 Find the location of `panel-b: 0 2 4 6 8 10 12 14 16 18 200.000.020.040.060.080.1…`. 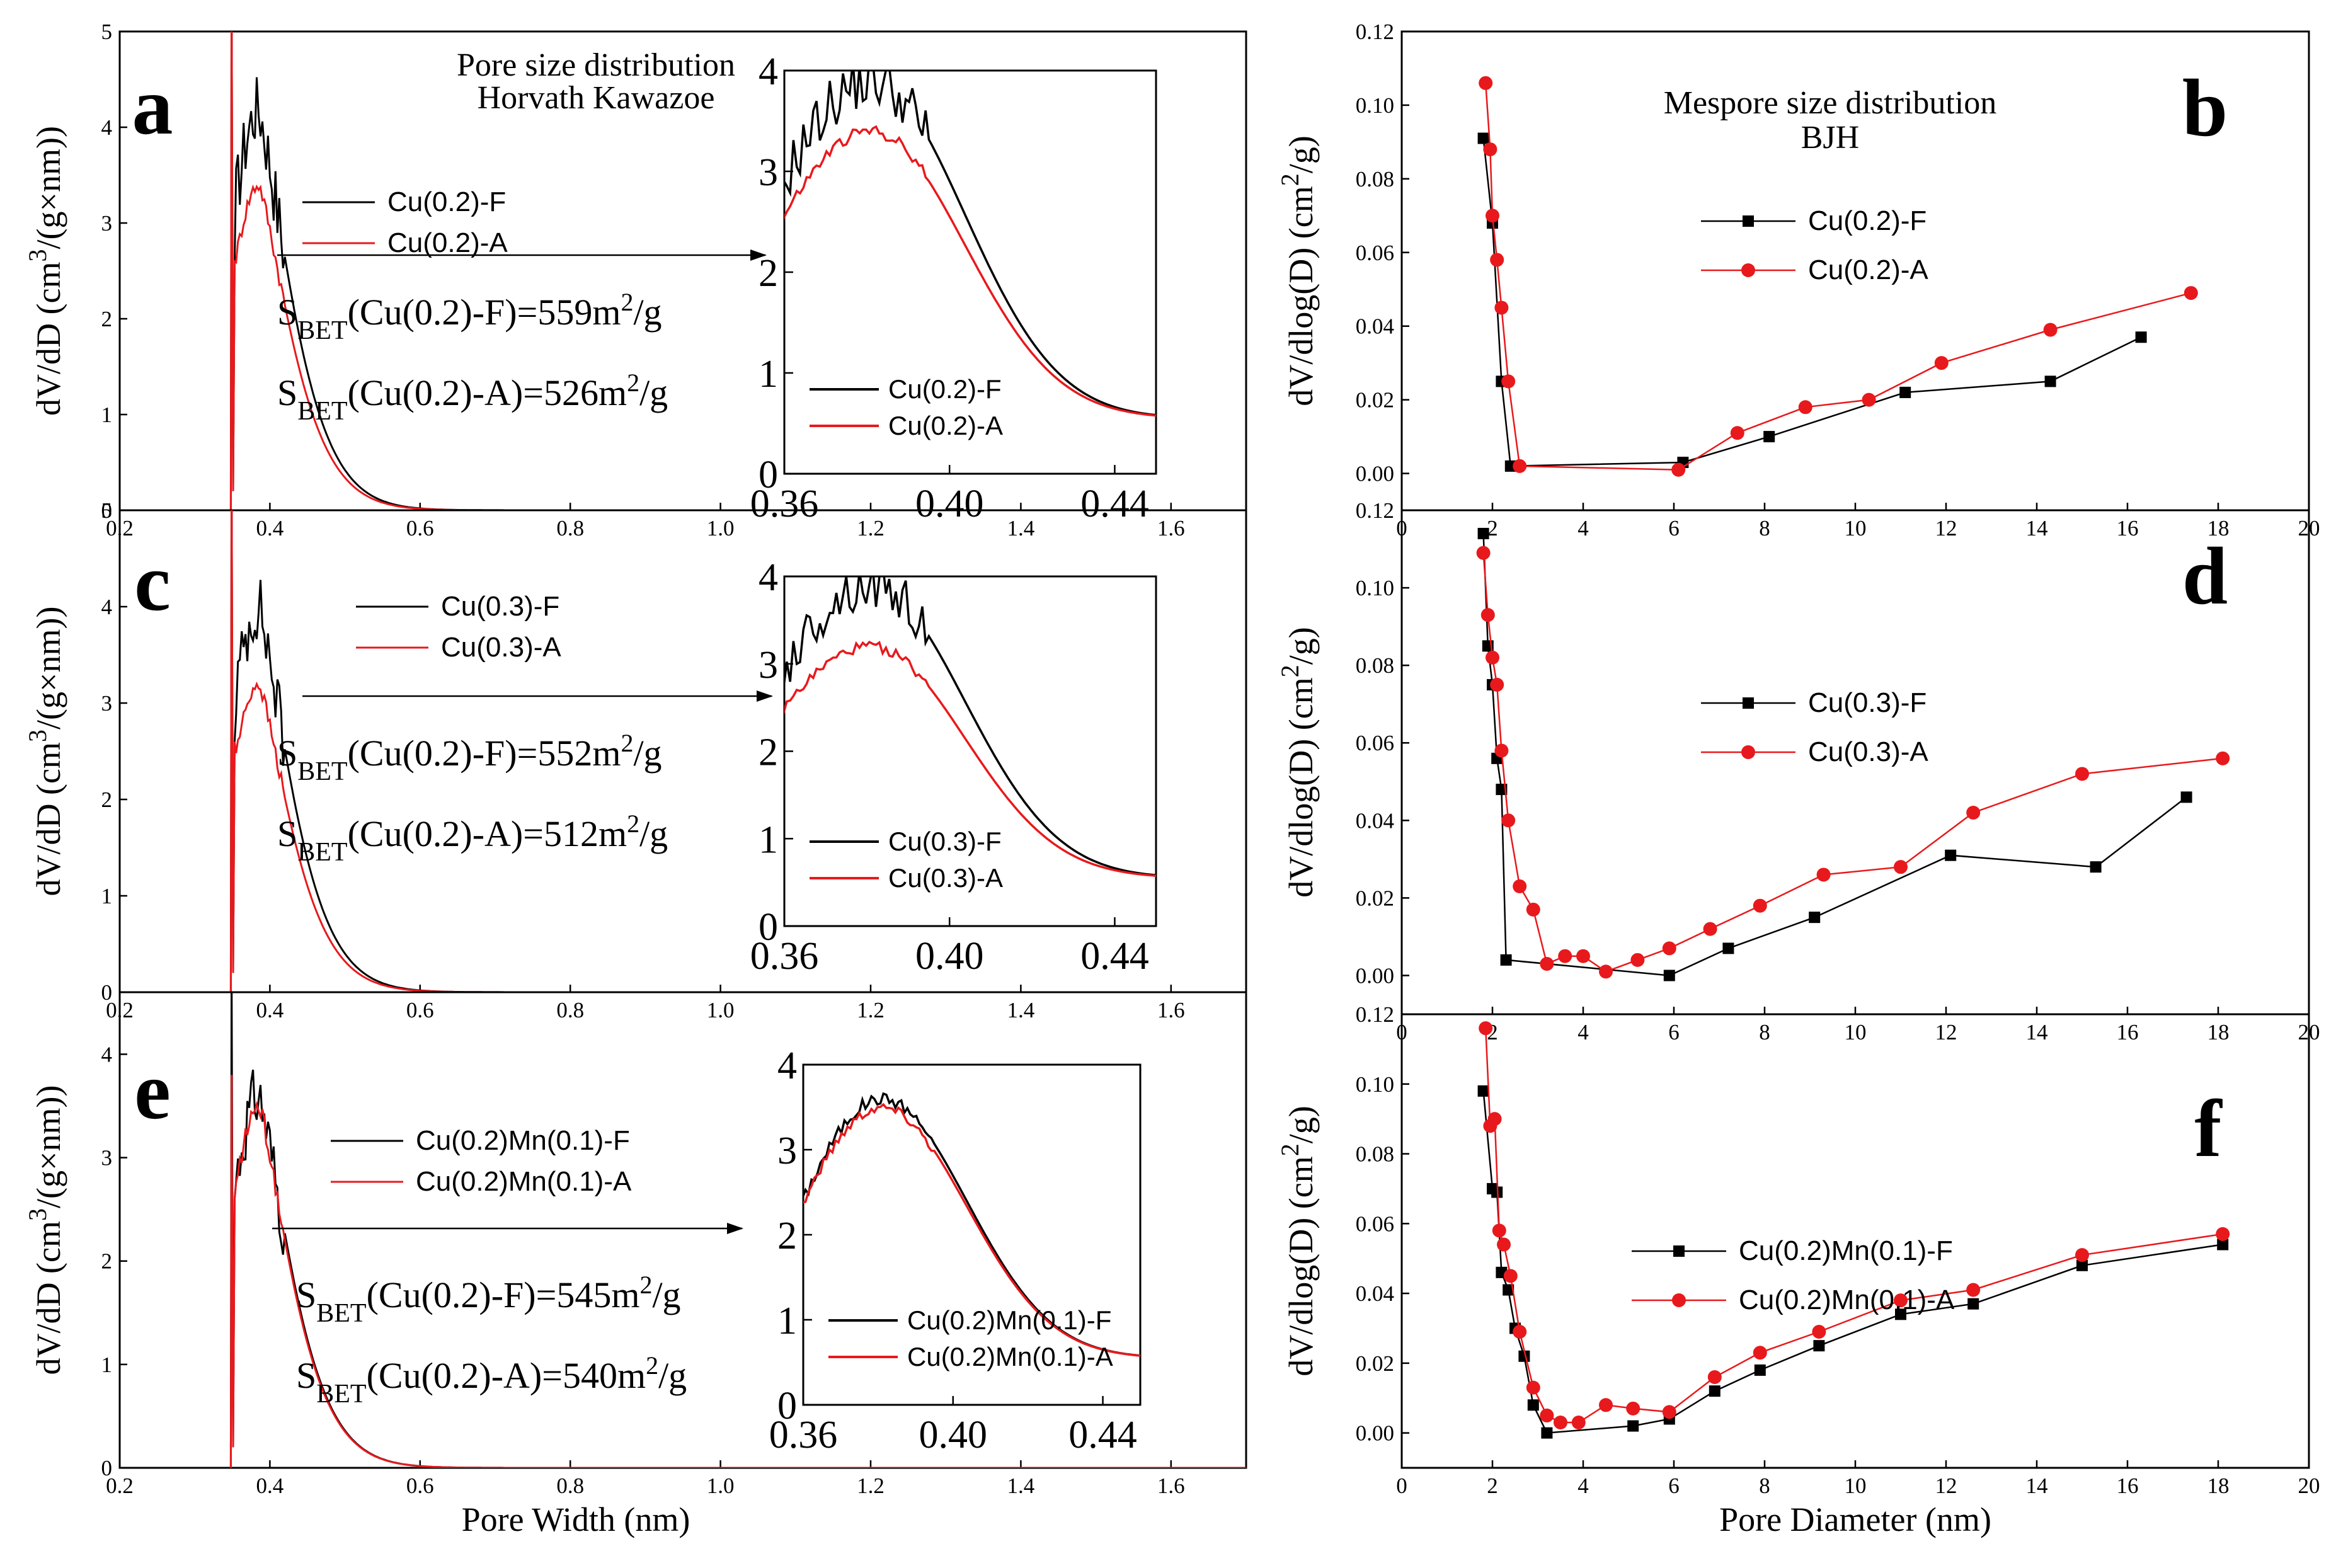

panel-b: 0 2 4 6 8 10 12 14 16 18 200.000.020.040.060.080.1… is located at coordinates (1798, 280).